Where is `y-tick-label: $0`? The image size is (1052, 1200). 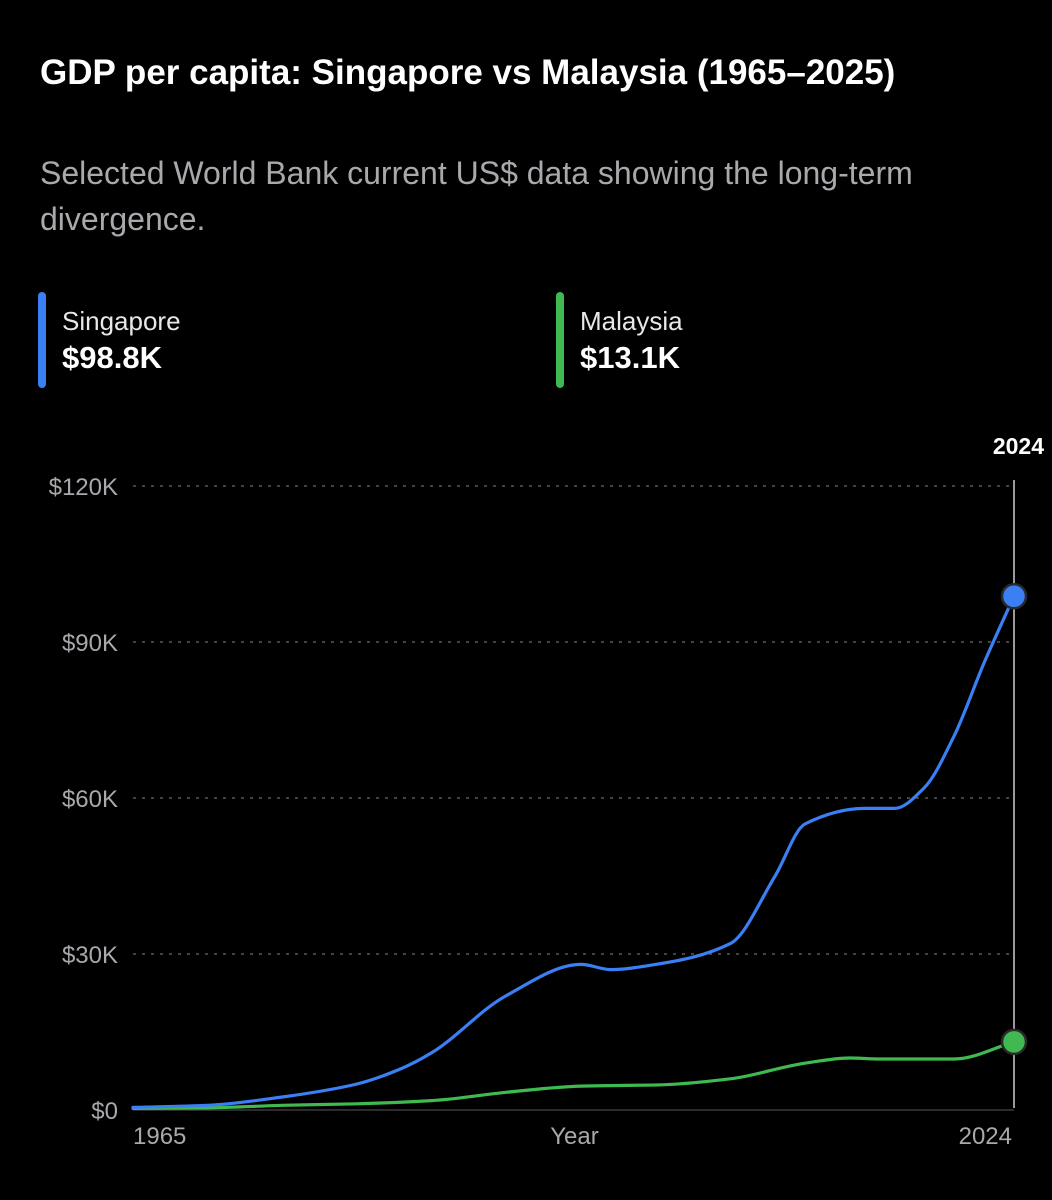
y-tick-label: $0 is located at coordinates (104, 1111).